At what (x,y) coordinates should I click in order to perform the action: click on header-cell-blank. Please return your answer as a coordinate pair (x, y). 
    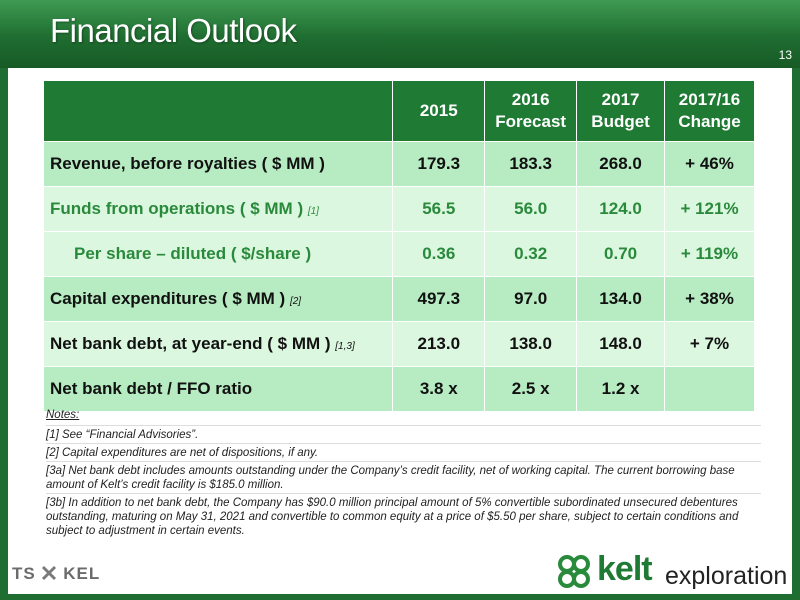
    Looking at the image, I should click on (218, 111).